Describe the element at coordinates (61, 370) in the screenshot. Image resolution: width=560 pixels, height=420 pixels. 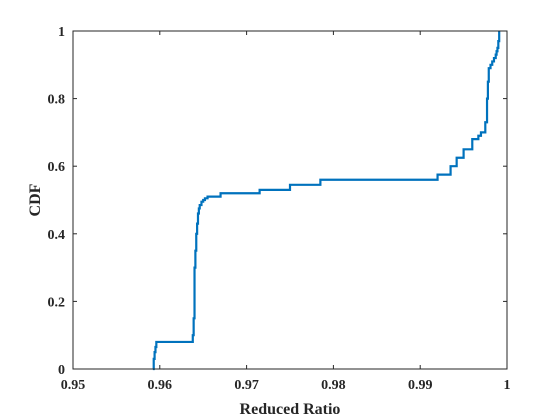
I see `y-tick-label: 0` at that location.